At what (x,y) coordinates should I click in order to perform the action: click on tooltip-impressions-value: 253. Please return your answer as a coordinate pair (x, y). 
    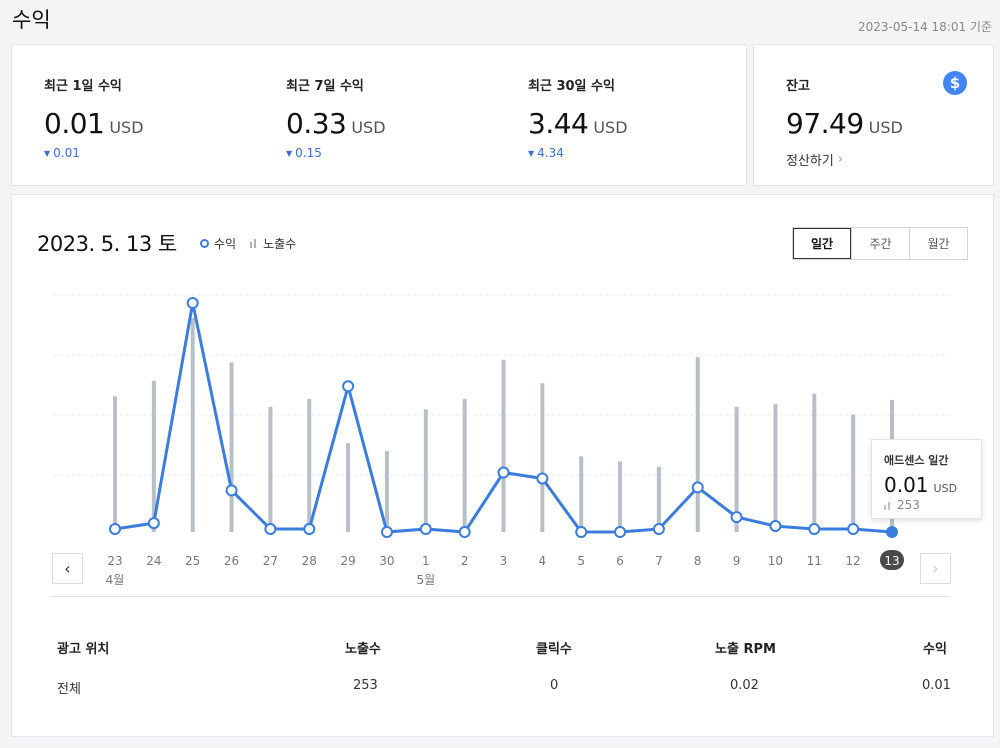
    Looking at the image, I should click on (908, 505).